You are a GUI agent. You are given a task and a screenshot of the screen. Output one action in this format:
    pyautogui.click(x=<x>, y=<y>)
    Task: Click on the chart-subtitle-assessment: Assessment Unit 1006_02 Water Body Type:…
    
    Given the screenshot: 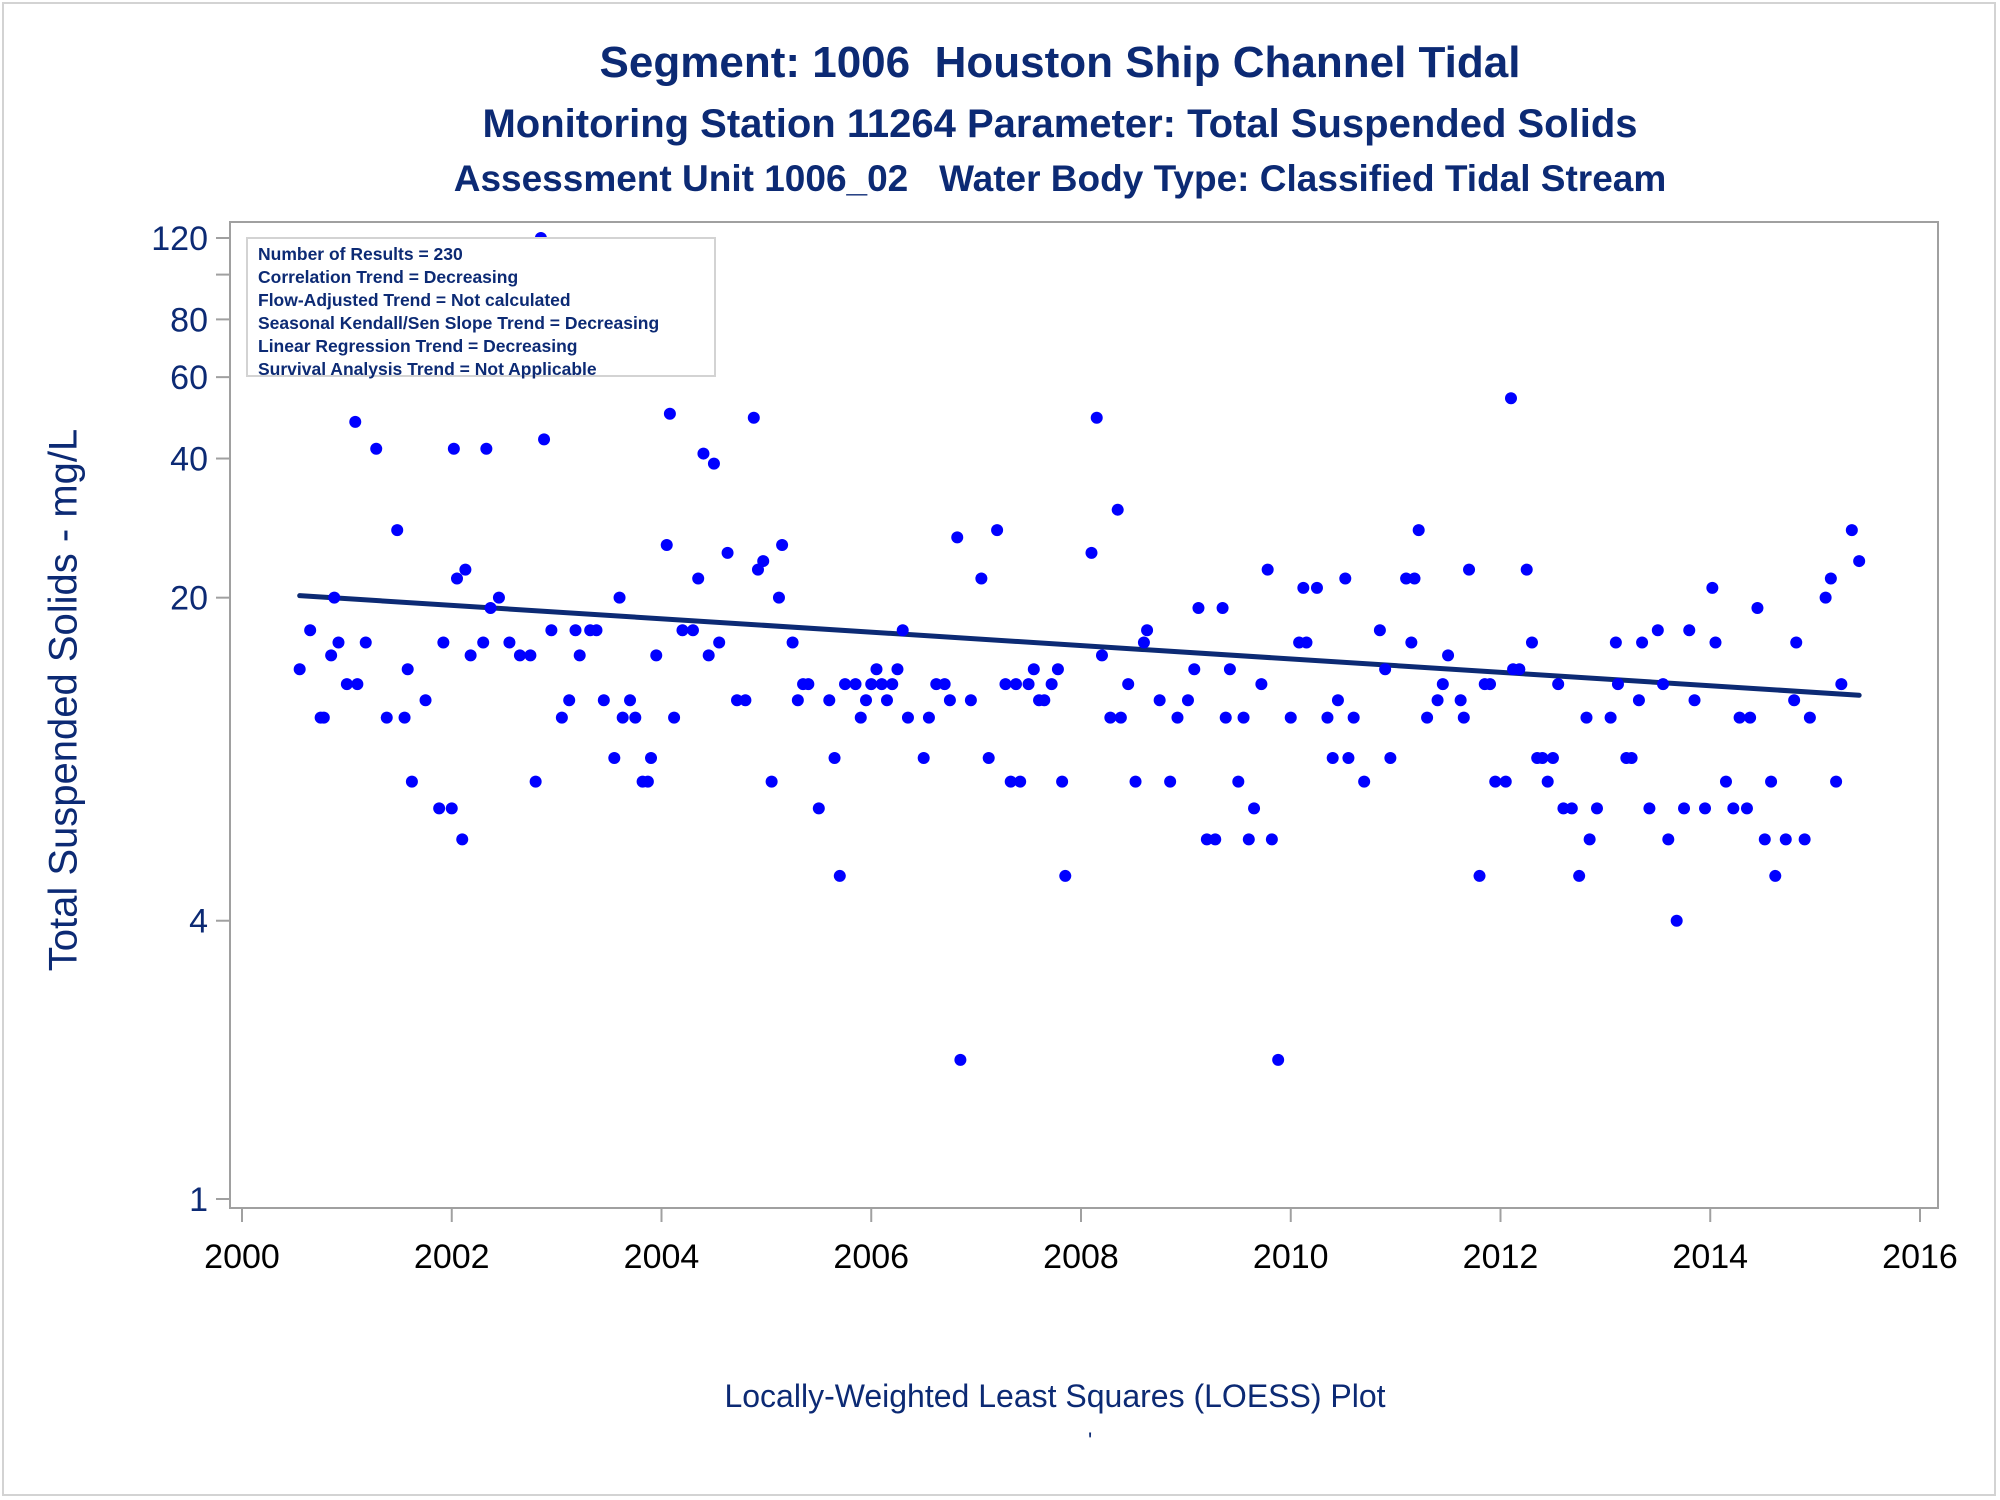 What is the action you would take?
    pyautogui.click(x=1060, y=178)
    